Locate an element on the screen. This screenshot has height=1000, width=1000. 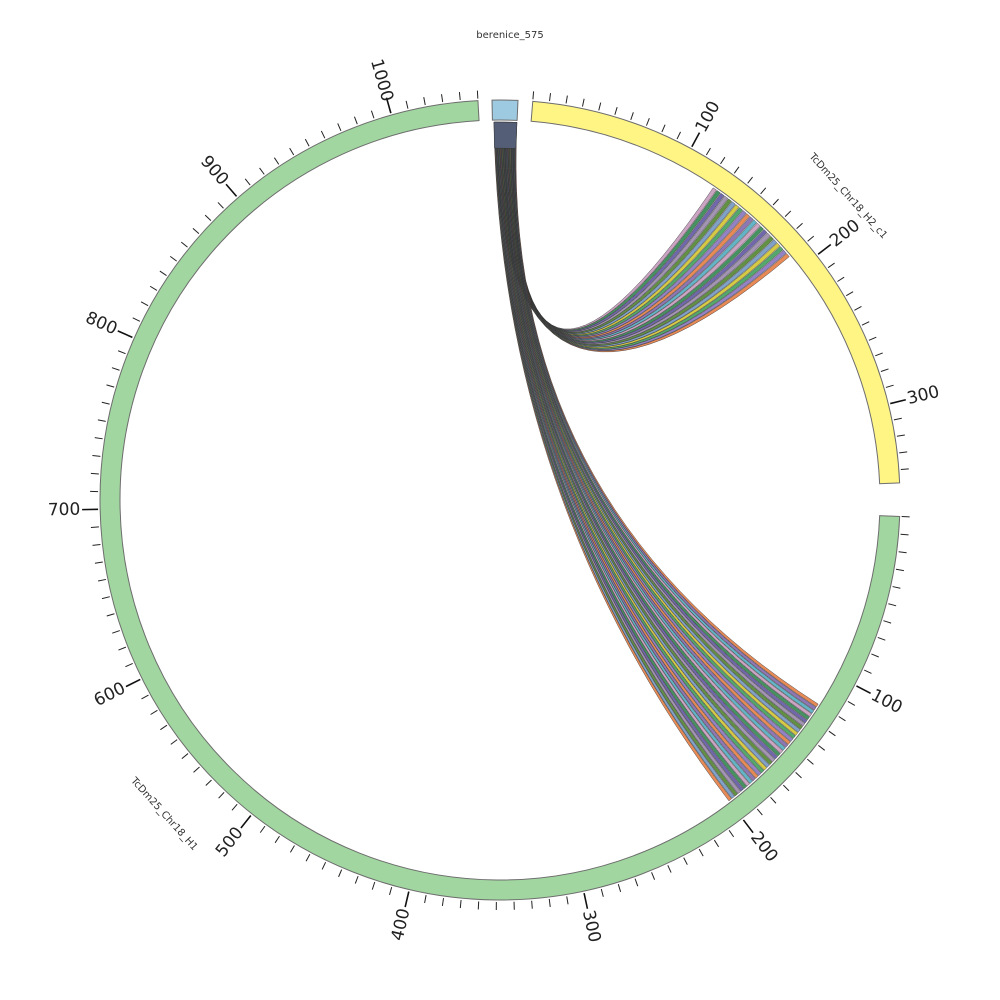
tick-label: 1000 is located at coordinates (381, 80).